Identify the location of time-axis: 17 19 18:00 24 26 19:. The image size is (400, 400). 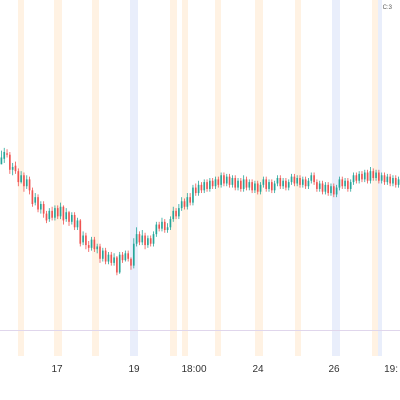
(224, 369).